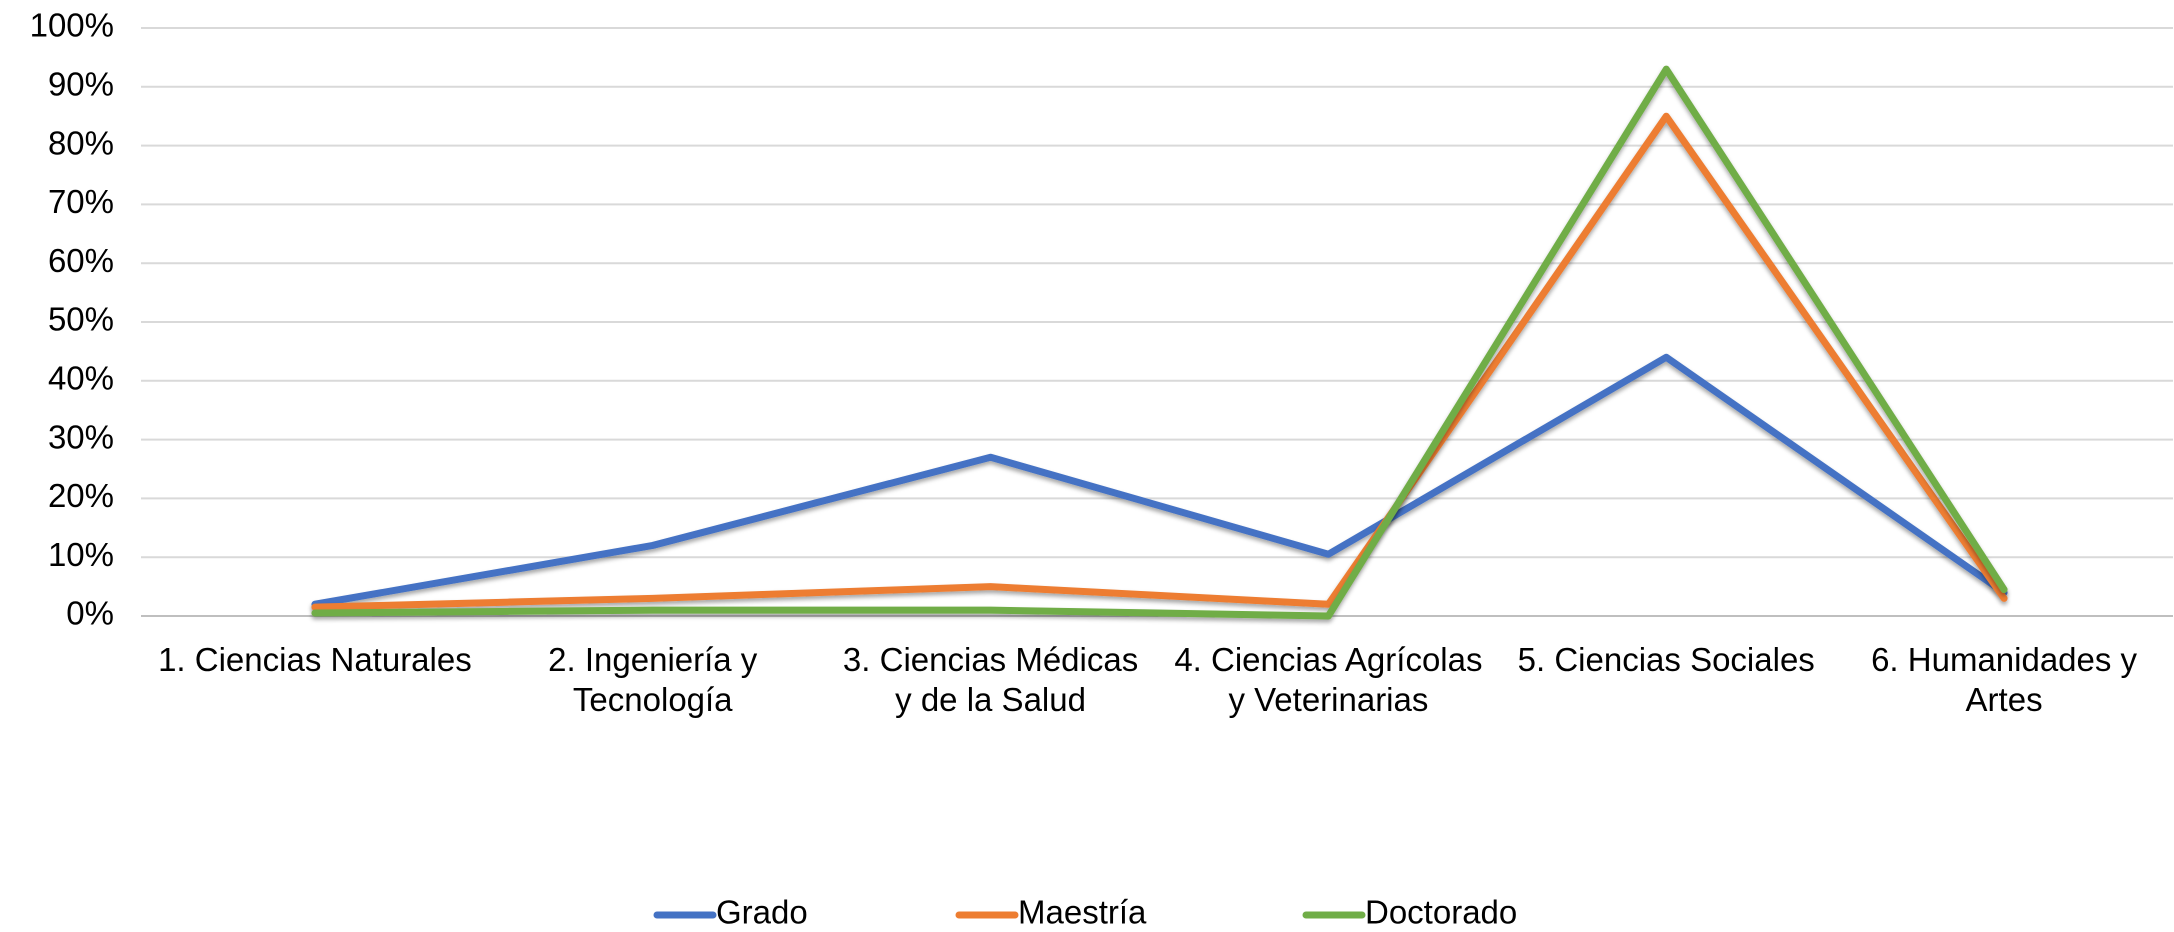  I want to click on y-tick-label: 70%, so click(81, 201).